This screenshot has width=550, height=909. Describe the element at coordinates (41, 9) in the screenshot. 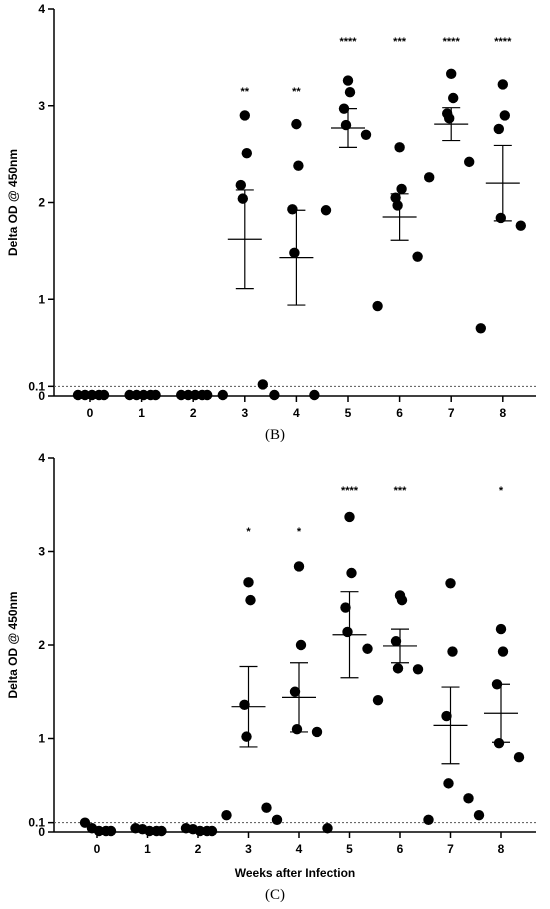

I see `y-tick-label: 4` at that location.